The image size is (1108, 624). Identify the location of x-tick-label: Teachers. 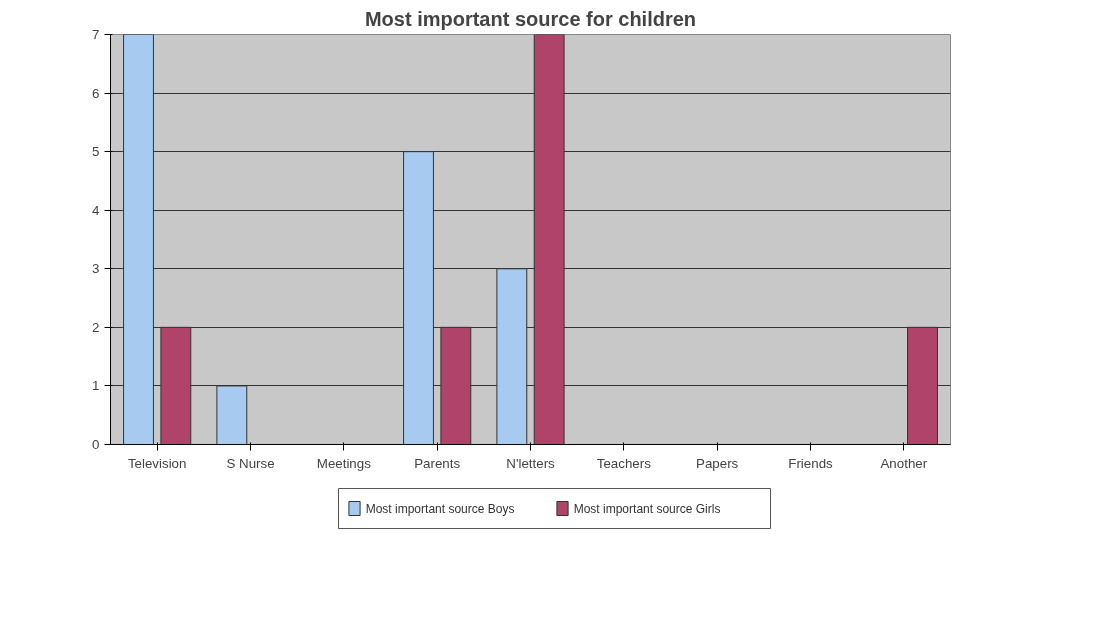
(624, 463).